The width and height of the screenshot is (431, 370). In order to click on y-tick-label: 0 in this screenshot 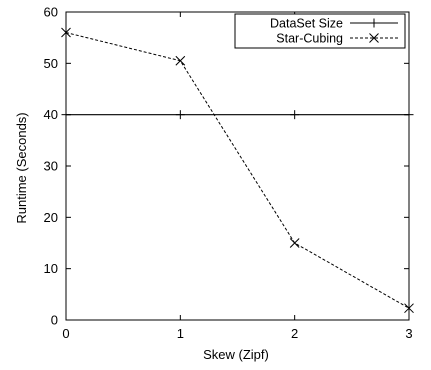, I will do `click(54, 320)`.